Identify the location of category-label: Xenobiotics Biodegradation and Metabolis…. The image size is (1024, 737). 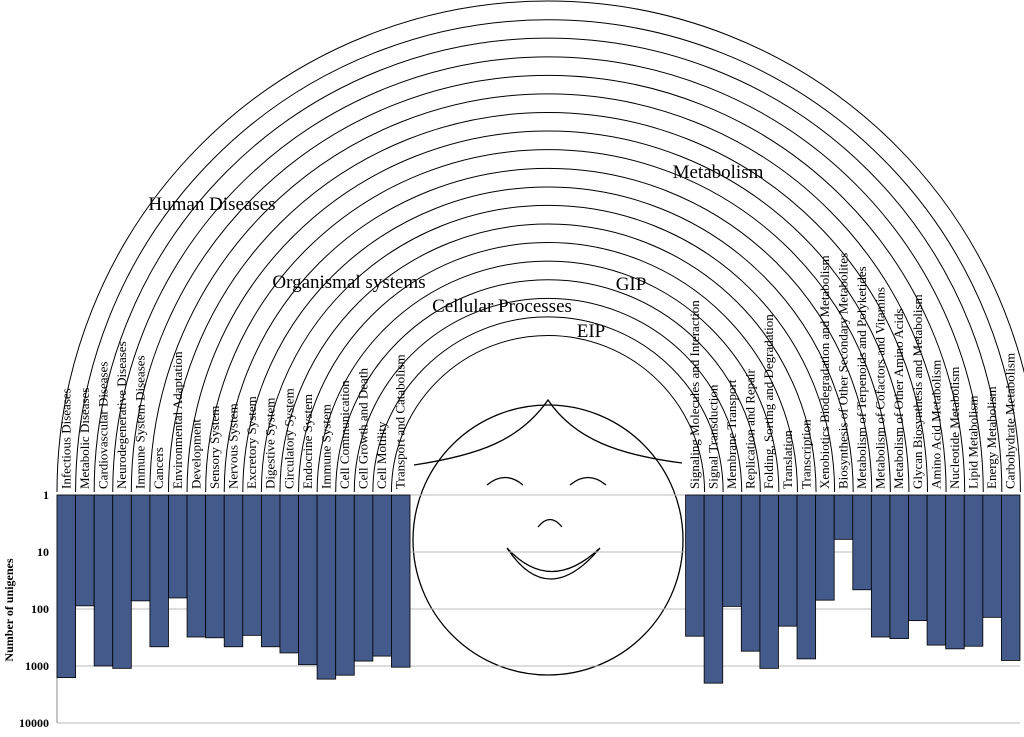
(824, 372).